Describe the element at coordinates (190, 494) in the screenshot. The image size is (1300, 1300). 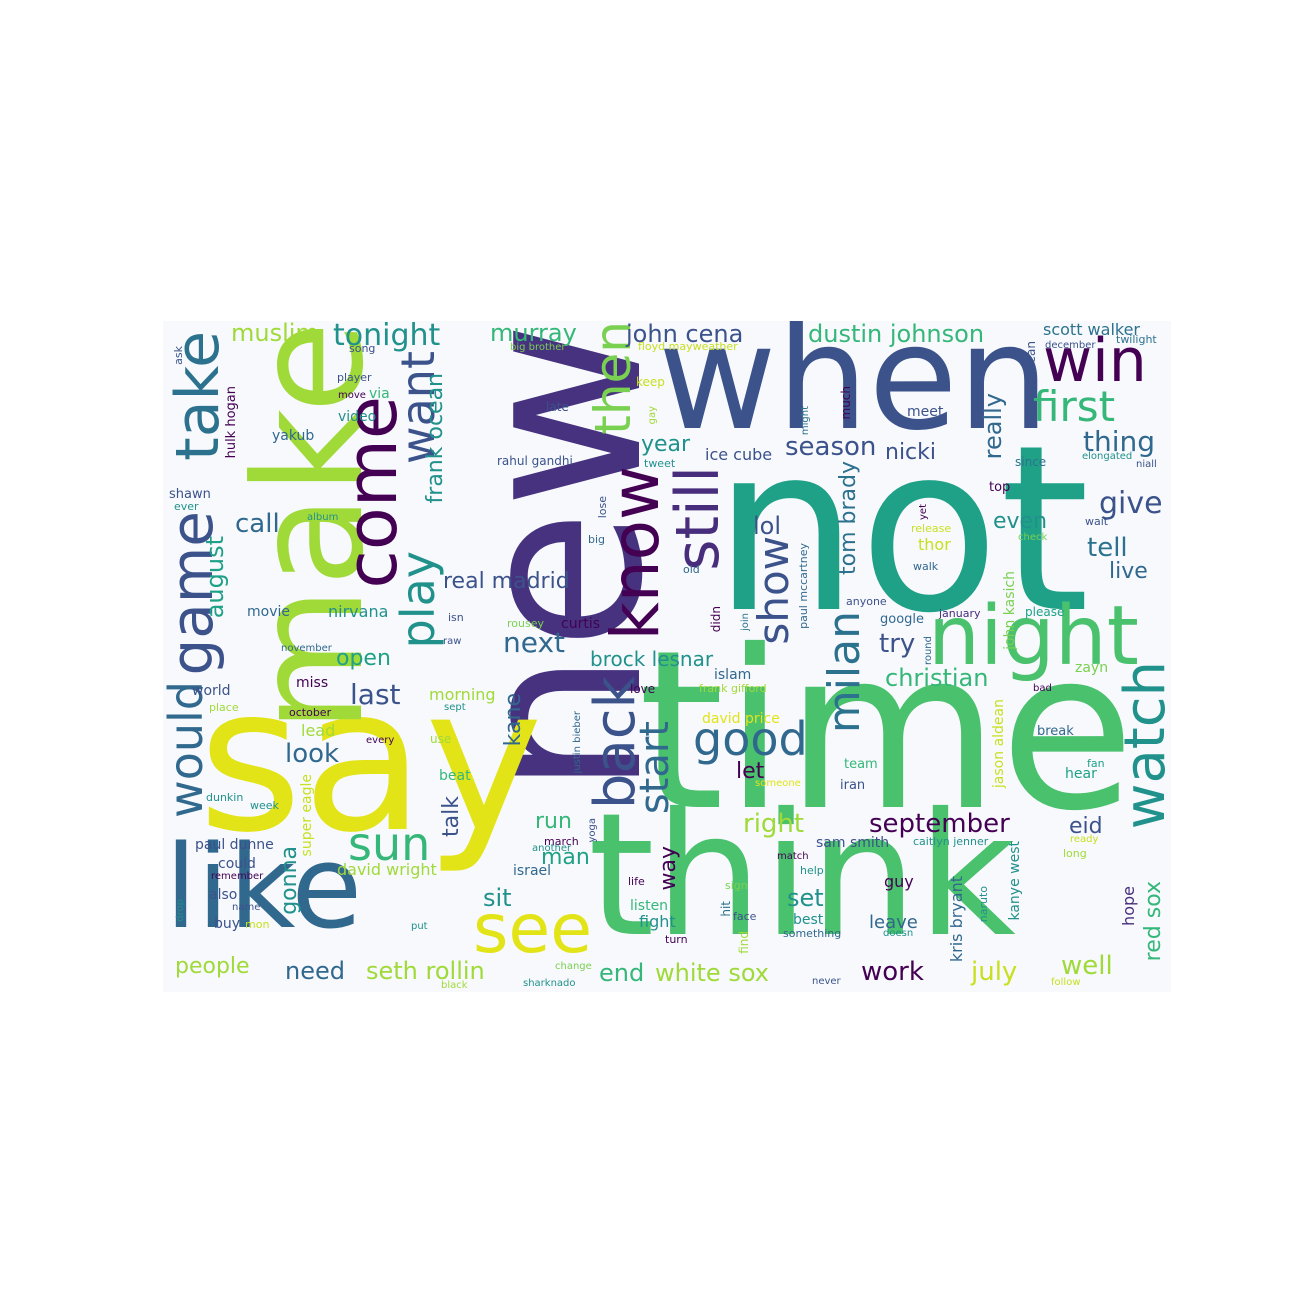
I see `word-cloud-word: shawn` at that location.